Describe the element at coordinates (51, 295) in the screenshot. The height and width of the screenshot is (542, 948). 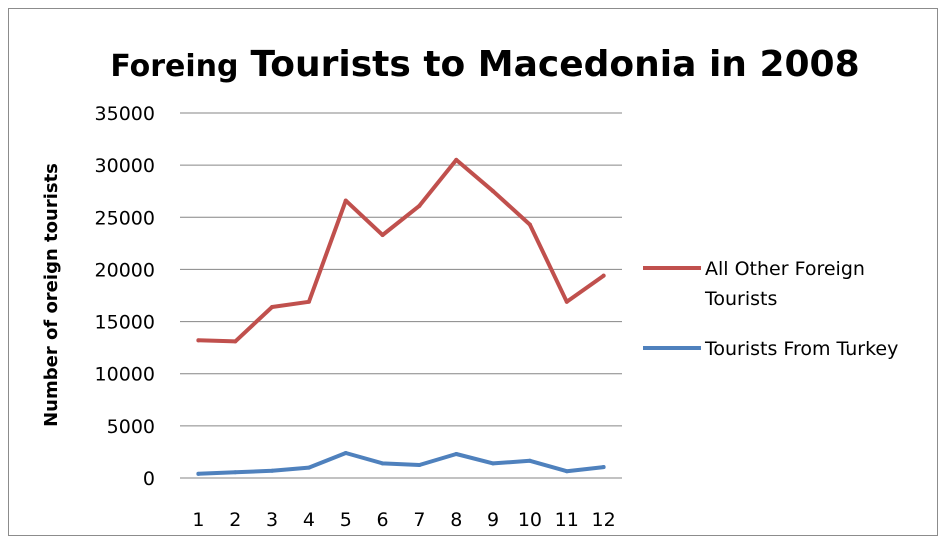
I see `y-axis-label: Number of oreign tourists` at that location.